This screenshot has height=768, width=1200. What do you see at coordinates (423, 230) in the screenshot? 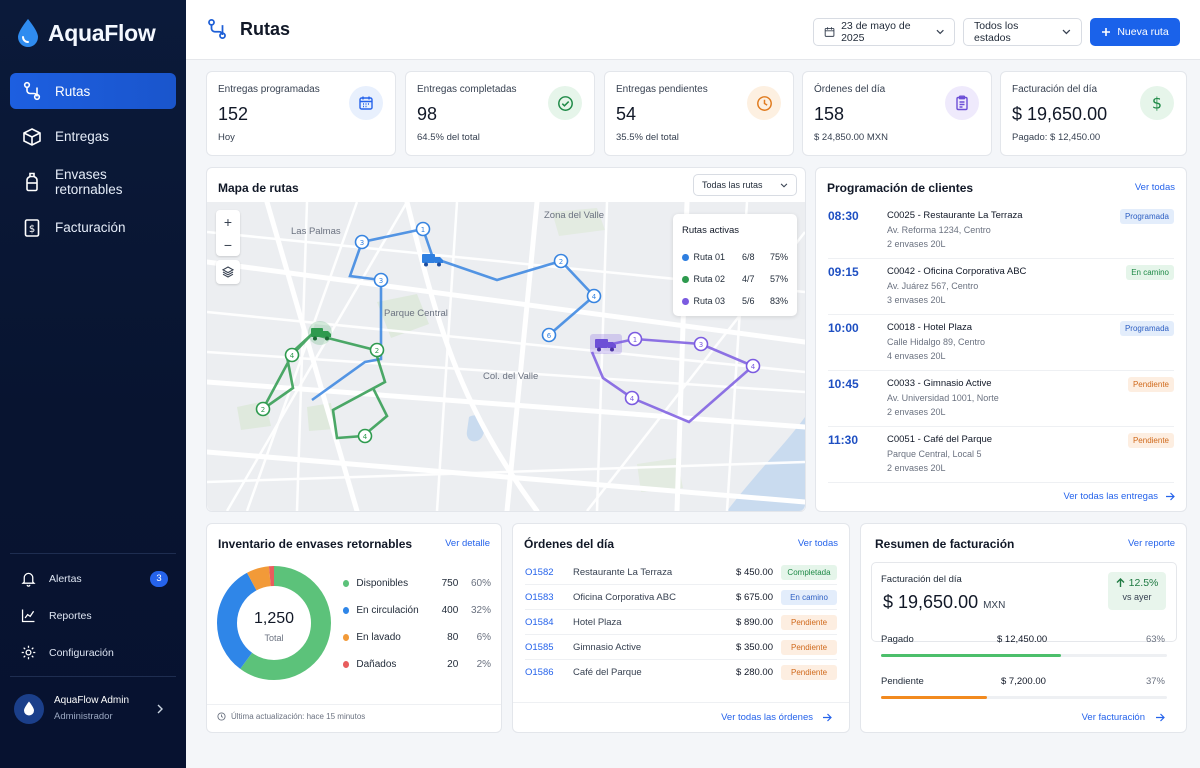
I see `svg-text: 1` at bounding box center [423, 230].